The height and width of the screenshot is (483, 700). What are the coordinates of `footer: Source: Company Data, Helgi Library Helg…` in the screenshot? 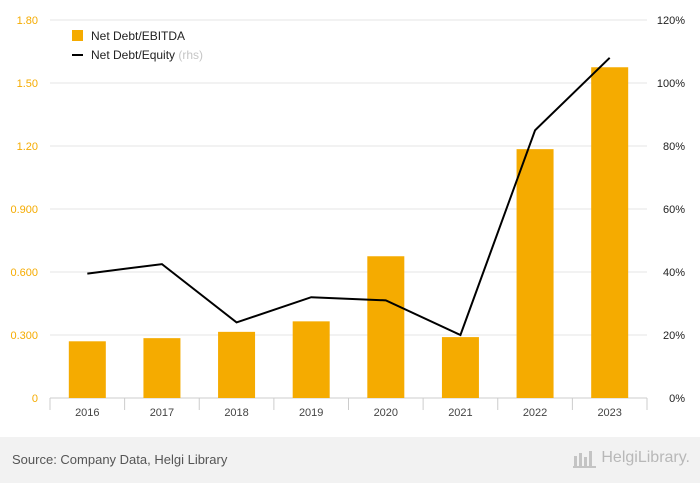 It's located at (350, 460).